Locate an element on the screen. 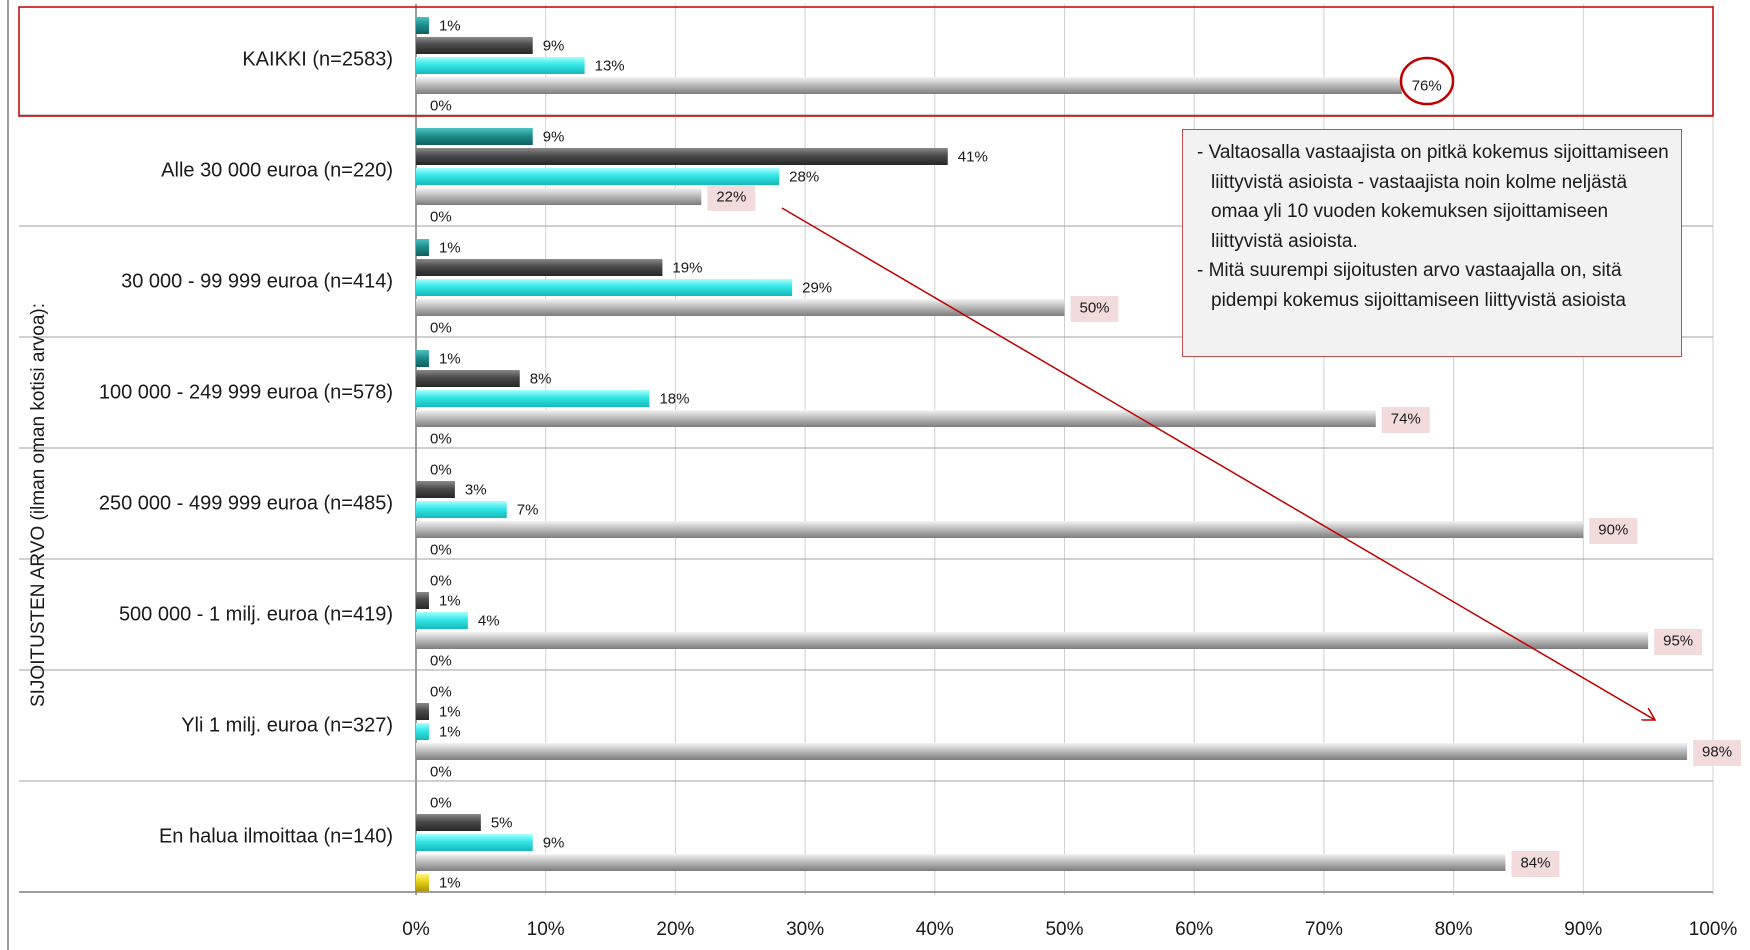 This screenshot has height=950, width=1750. value-label: 22% is located at coordinates (731, 197).